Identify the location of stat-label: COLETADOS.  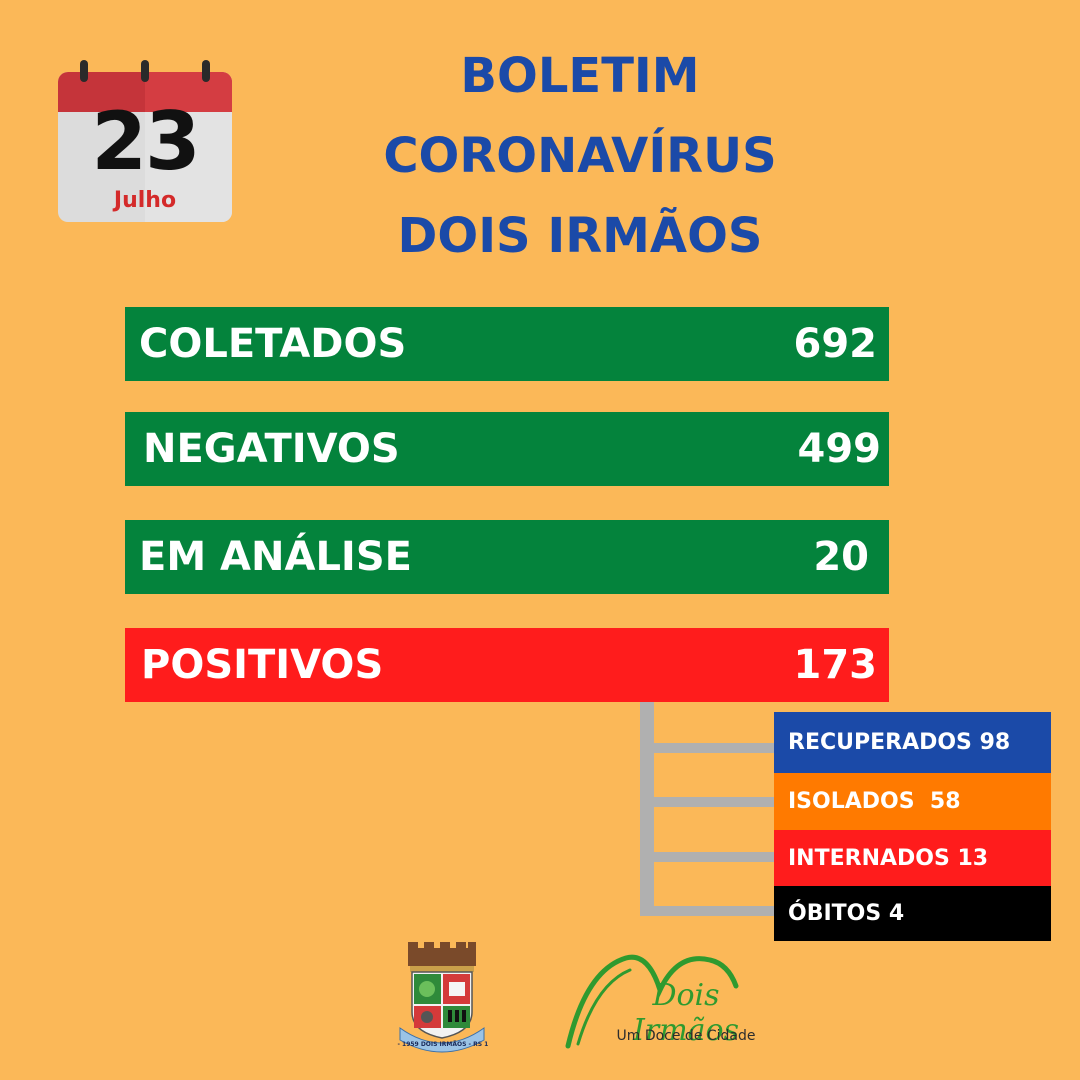
(273, 344).